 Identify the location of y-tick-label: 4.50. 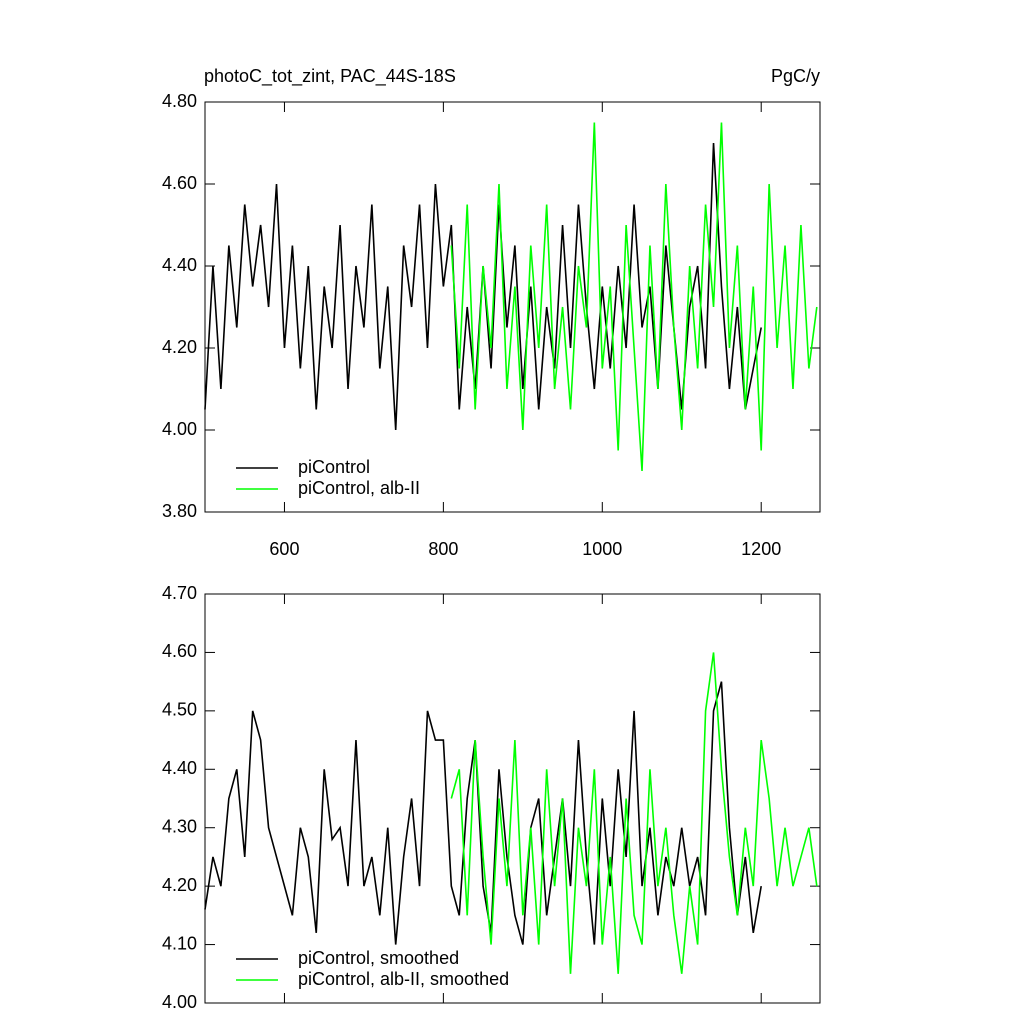
(179, 710).